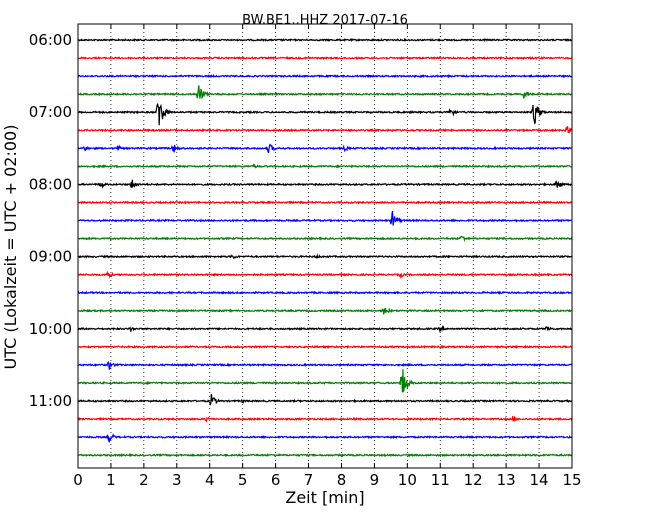 The width and height of the screenshot is (650, 520). What do you see at coordinates (243, 480) in the screenshot?
I see `x-tick-label: 5` at bounding box center [243, 480].